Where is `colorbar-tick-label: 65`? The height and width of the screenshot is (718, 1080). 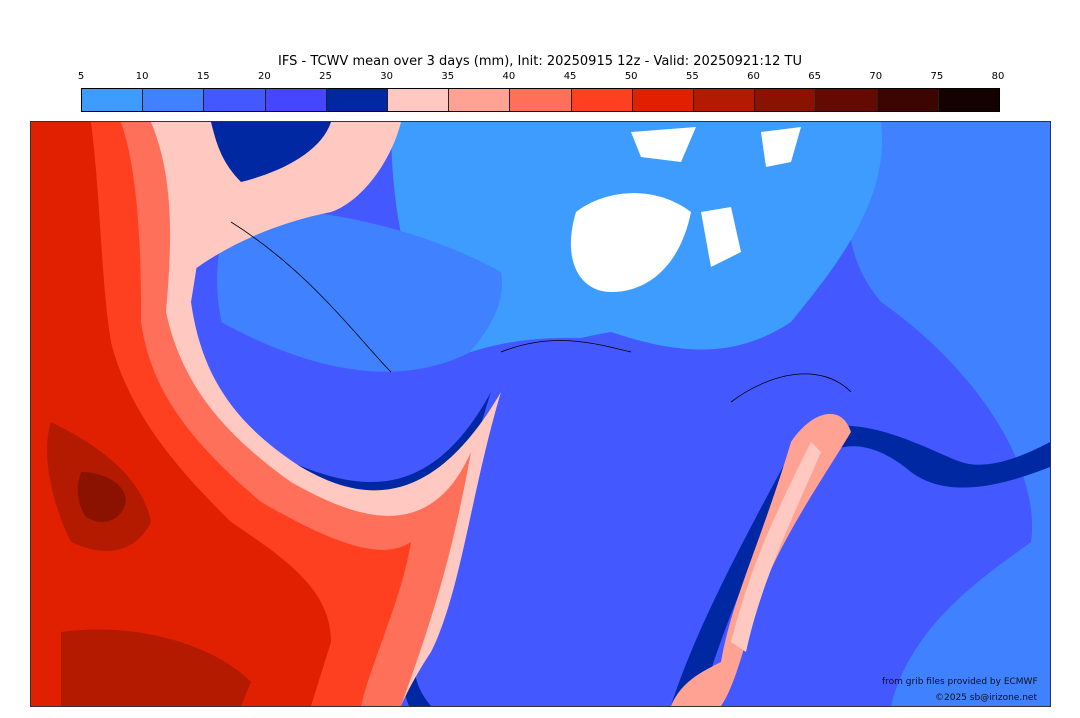
colorbar-tick-label: 65 is located at coordinates (814, 76).